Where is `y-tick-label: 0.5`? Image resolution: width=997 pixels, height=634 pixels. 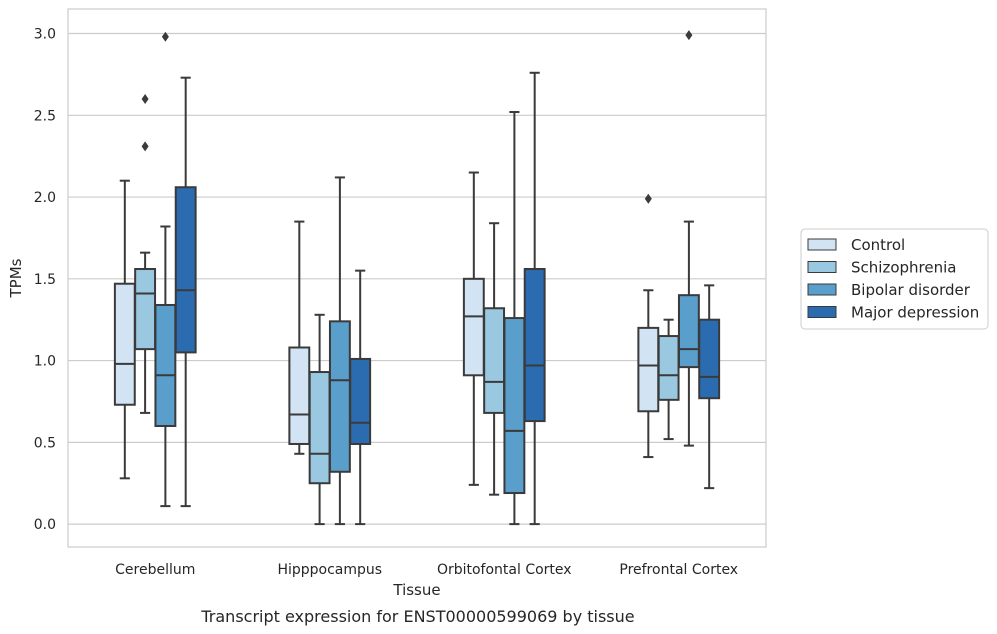
y-tick-label: 0.5 is located at coordinates (45, 443).